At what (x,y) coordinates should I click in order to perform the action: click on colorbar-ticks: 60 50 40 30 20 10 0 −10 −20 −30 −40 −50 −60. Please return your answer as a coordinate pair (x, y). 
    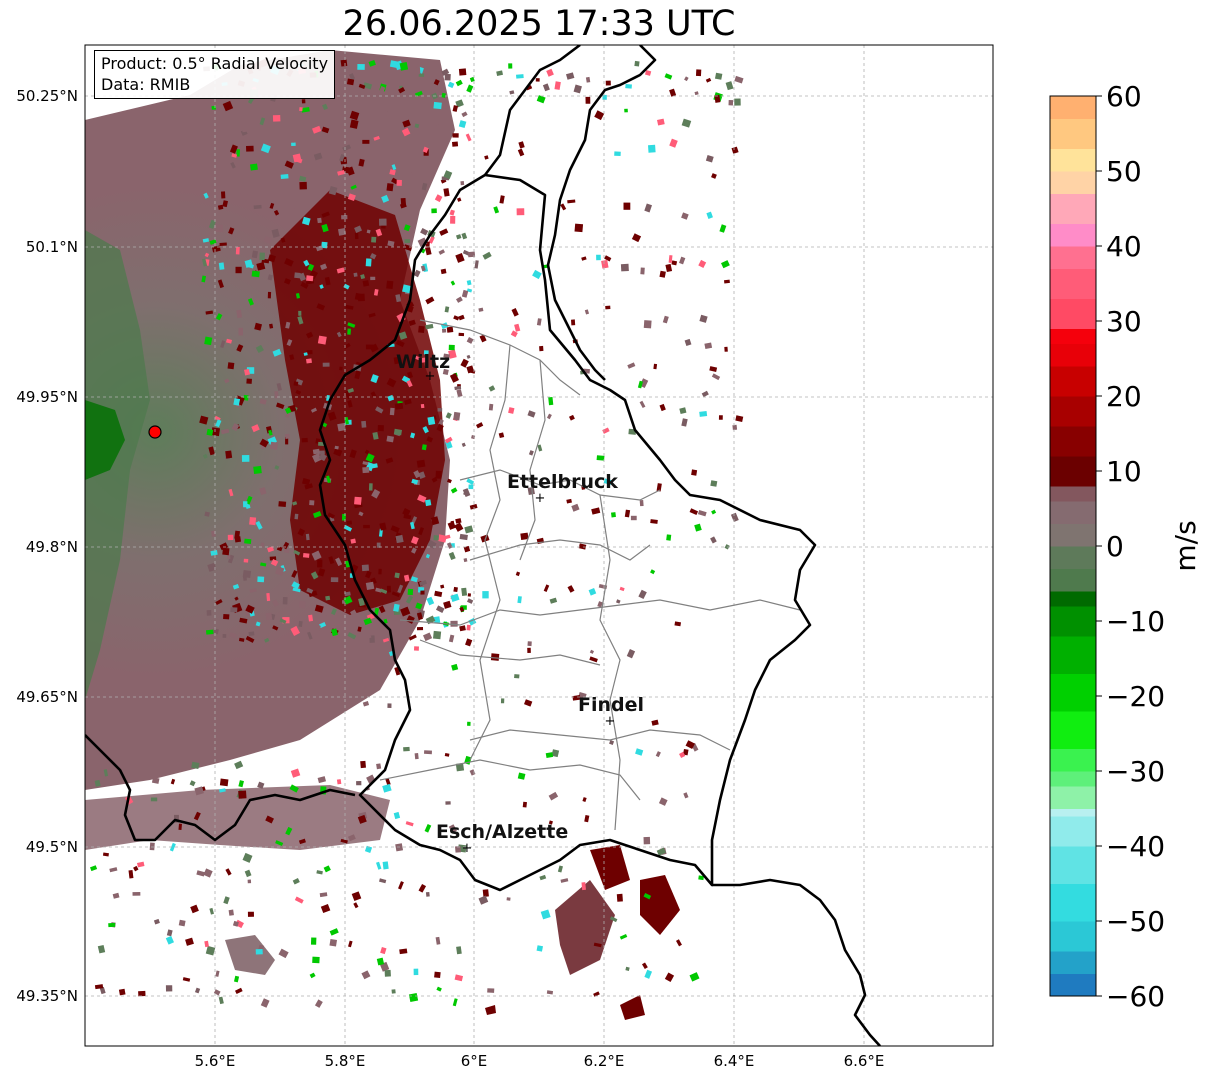
    Looking at the image, I should click on (1130, 546).